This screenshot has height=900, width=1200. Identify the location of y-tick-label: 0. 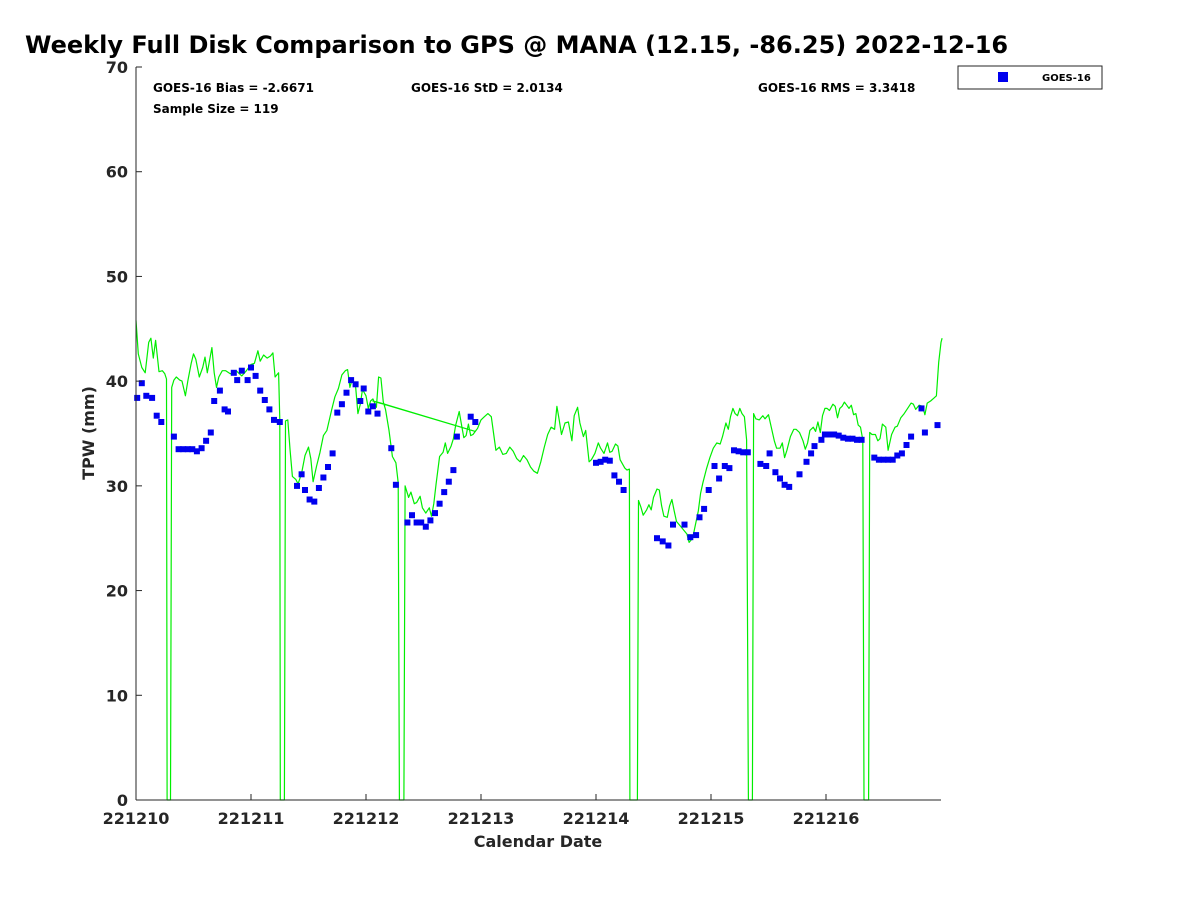
(122, 800).